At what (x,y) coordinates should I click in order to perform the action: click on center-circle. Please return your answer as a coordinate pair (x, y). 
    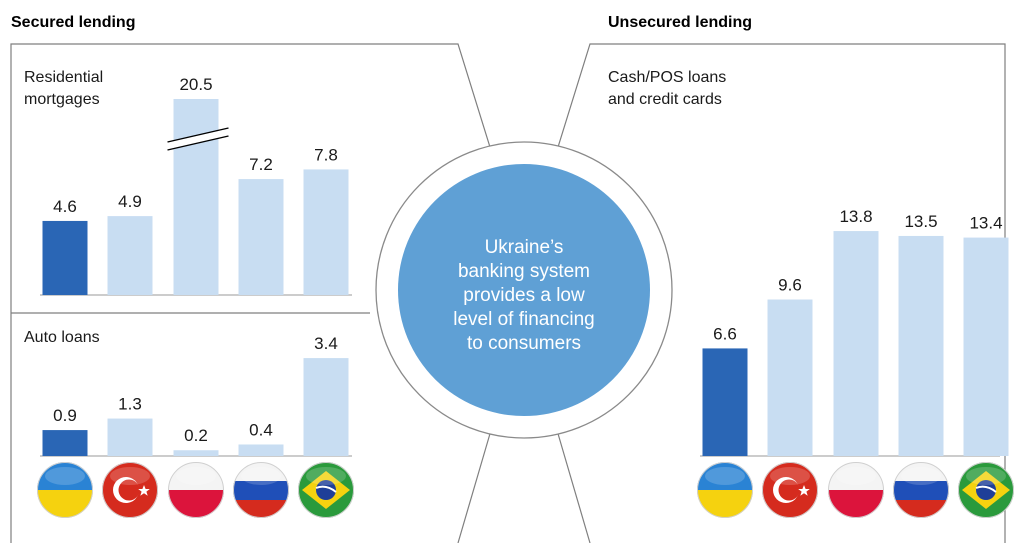
    Looking at the image, I should click on (524, 290).